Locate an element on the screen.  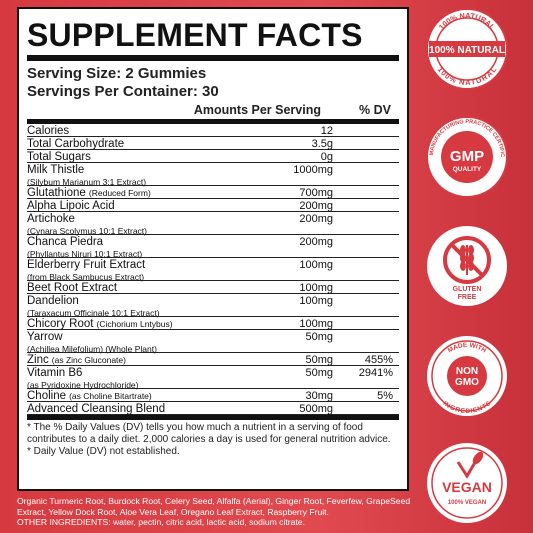
servings-per-container: Servings Per Container: 30 is located at coordinates (123, 91).